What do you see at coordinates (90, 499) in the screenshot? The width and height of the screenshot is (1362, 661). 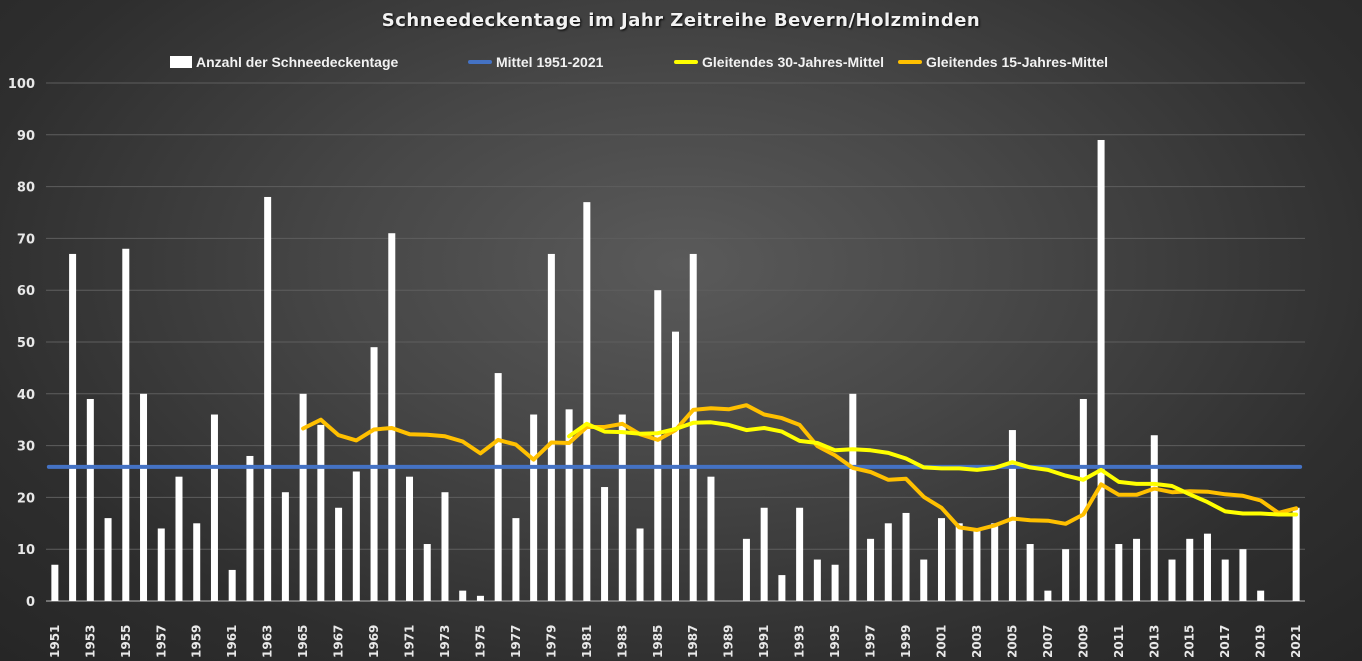 I see `bar-1953` at bounding box center [90, 499].